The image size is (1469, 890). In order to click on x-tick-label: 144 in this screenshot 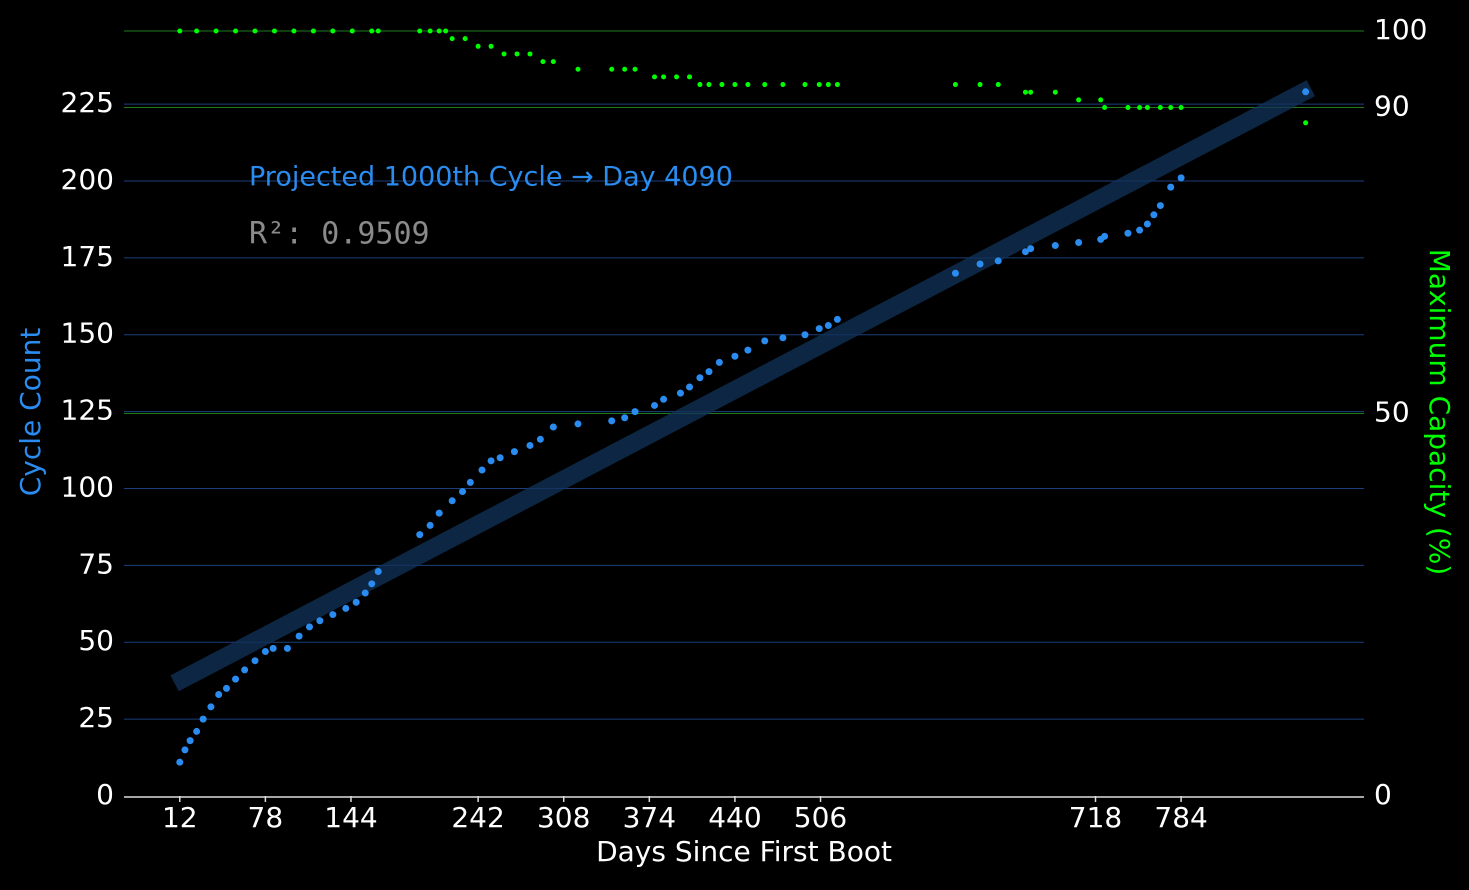, I will do `click(350, 817)`.